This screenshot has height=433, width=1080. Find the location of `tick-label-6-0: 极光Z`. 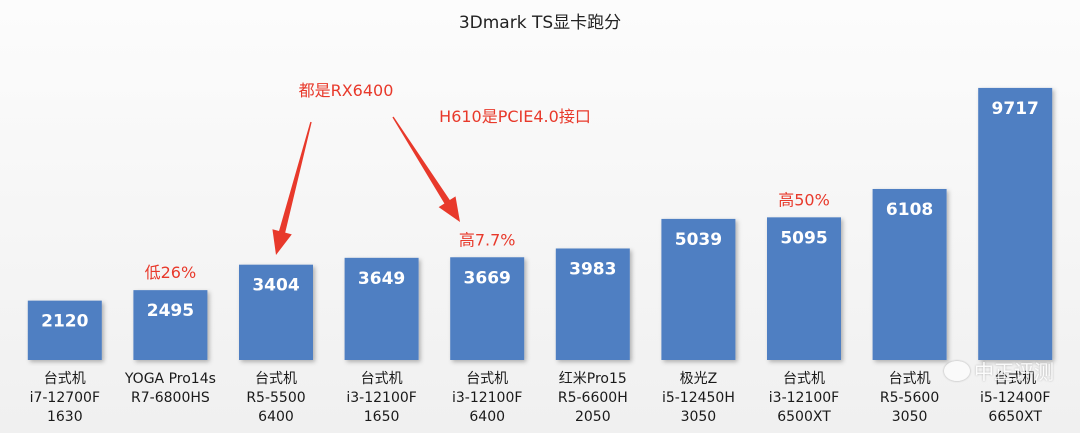

tick-label-6-0: 极光Z is located at coordinates (699, 379).